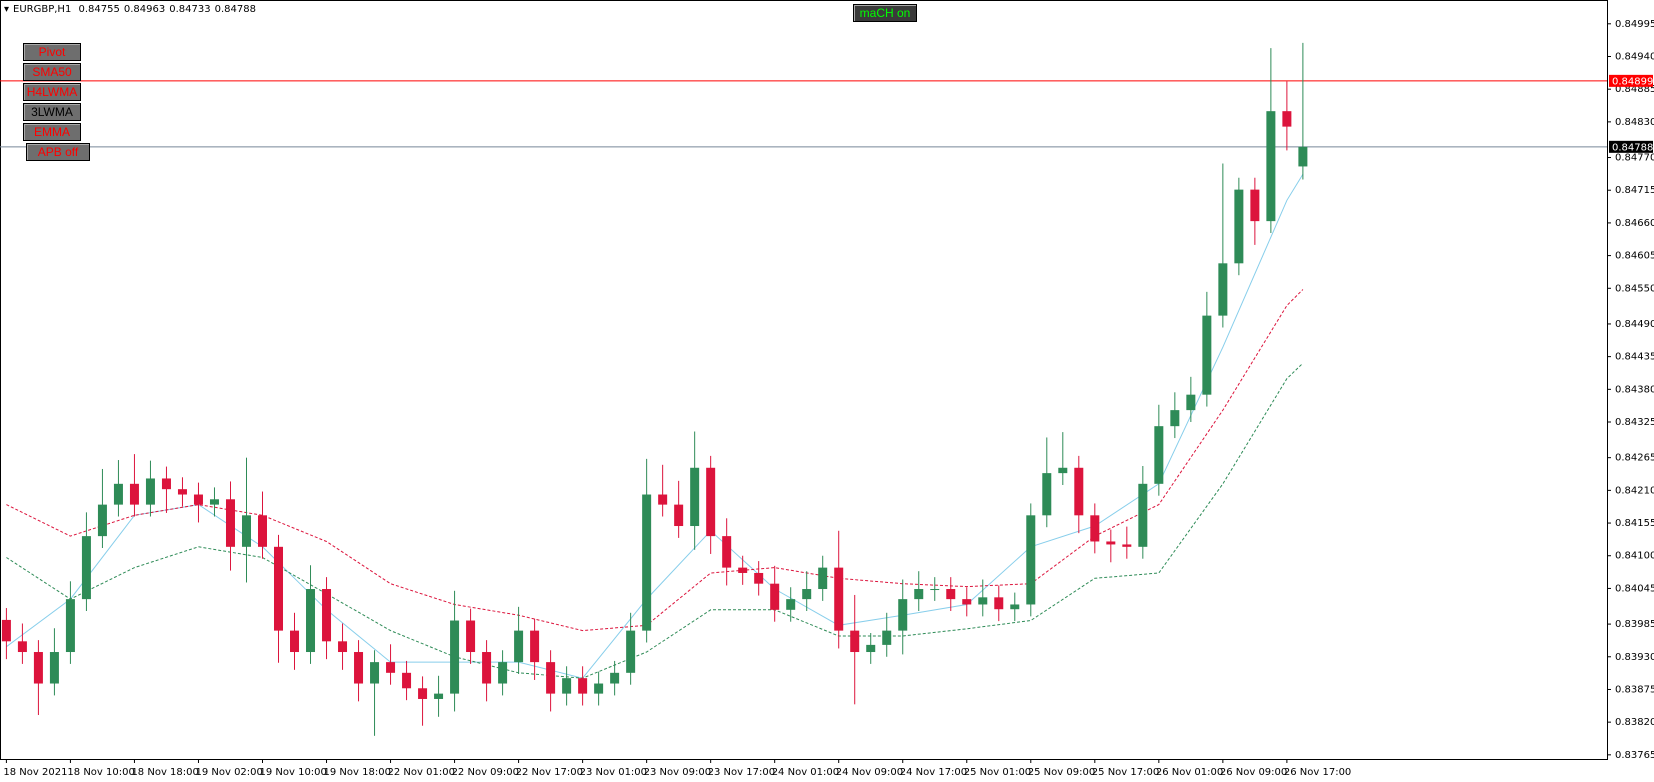 This screenshot has height=782, width=1654. I want to click on y-tick-label: 0.83875, so click(1634, 689).